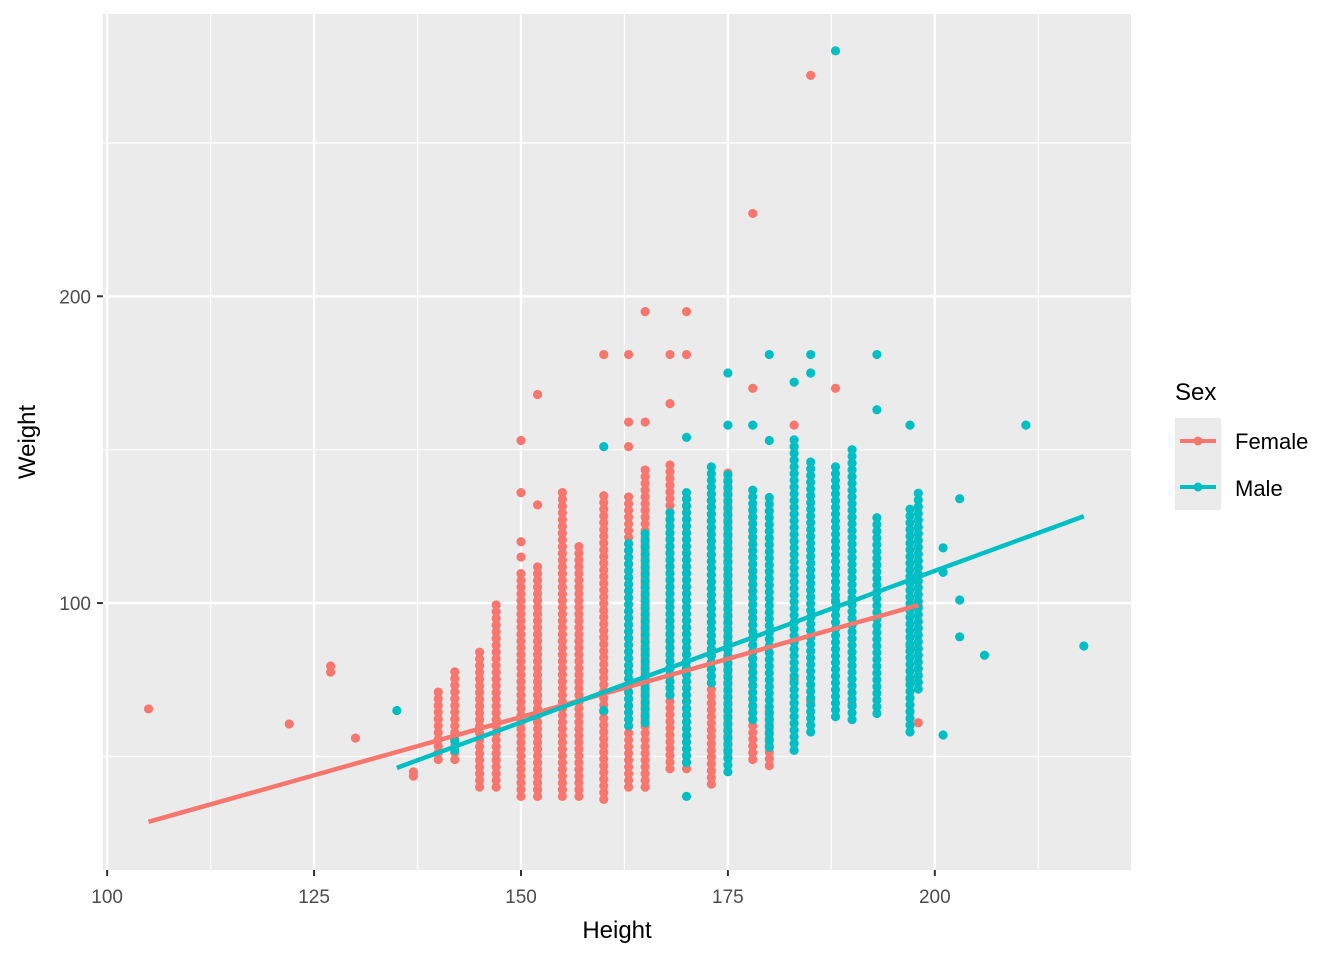 Image resolution: width=1344 pixels, height=960 pixels. What do you see at coordinates (1241, 444) in the screenshot?
I see `legend: Sex Female Male` at bounding box center [1241, 444].